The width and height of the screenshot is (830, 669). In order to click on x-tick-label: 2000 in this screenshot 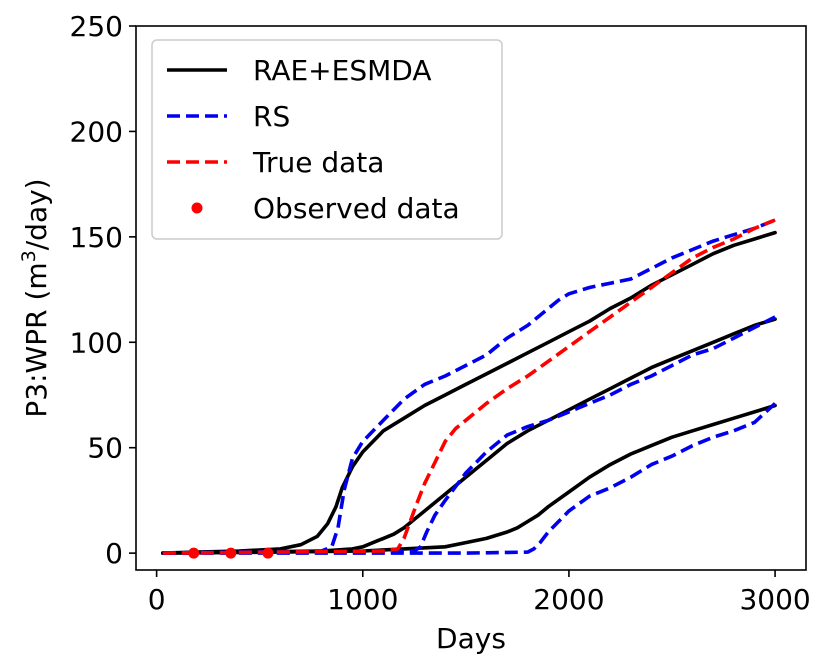, I will do `click(568, 599)`.